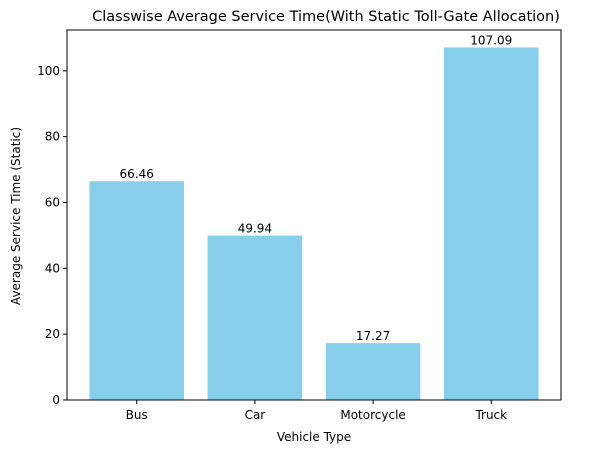 Image resolution: width=593 pixels, height=453 pixels. Describe the element at coordinates (255, 317) in the screenshot. I see `bar-car` at that location.